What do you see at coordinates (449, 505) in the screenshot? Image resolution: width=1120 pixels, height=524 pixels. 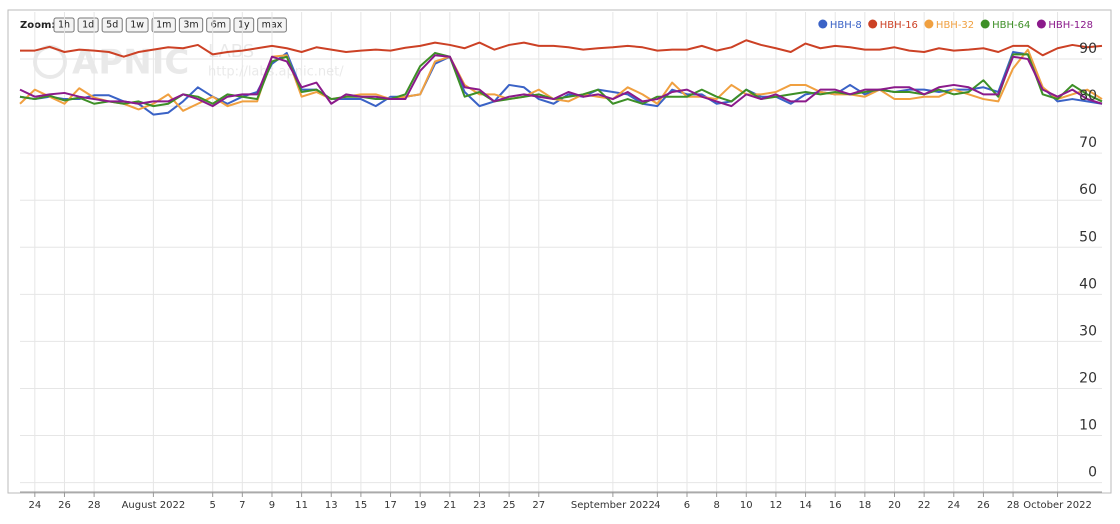 I see `x-tick-label: 21` at bounding box center [449, 505].